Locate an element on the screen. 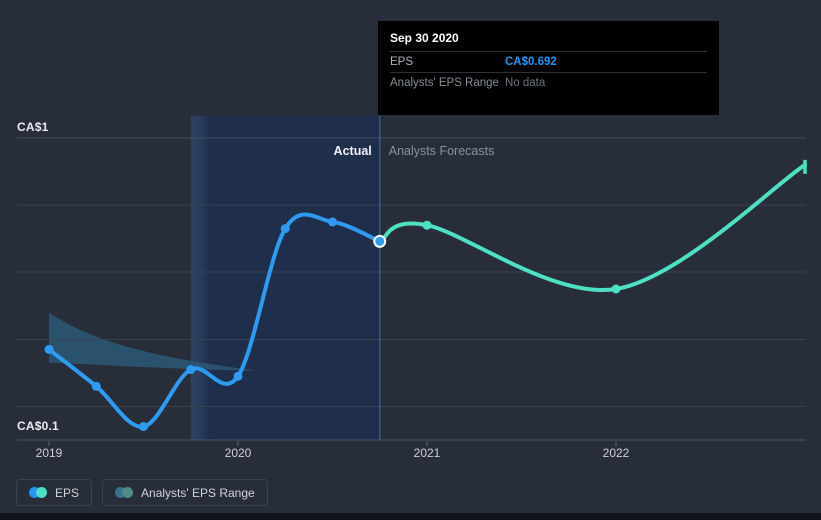 The image size is (821, 520). tooltip-range-value: No data is located at coordinates (525, 83).